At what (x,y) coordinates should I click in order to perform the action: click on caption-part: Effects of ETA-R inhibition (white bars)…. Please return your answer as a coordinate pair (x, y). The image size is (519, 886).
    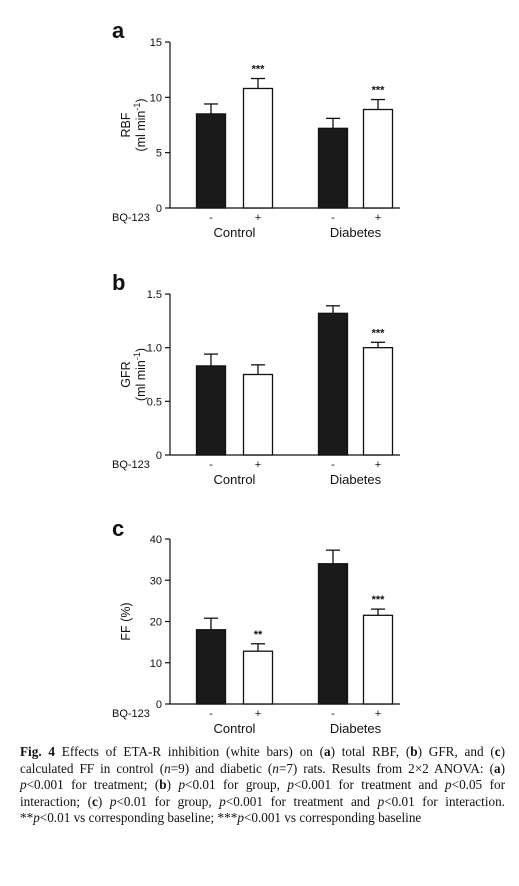
    Looking at the image, I should click on (189, 751).